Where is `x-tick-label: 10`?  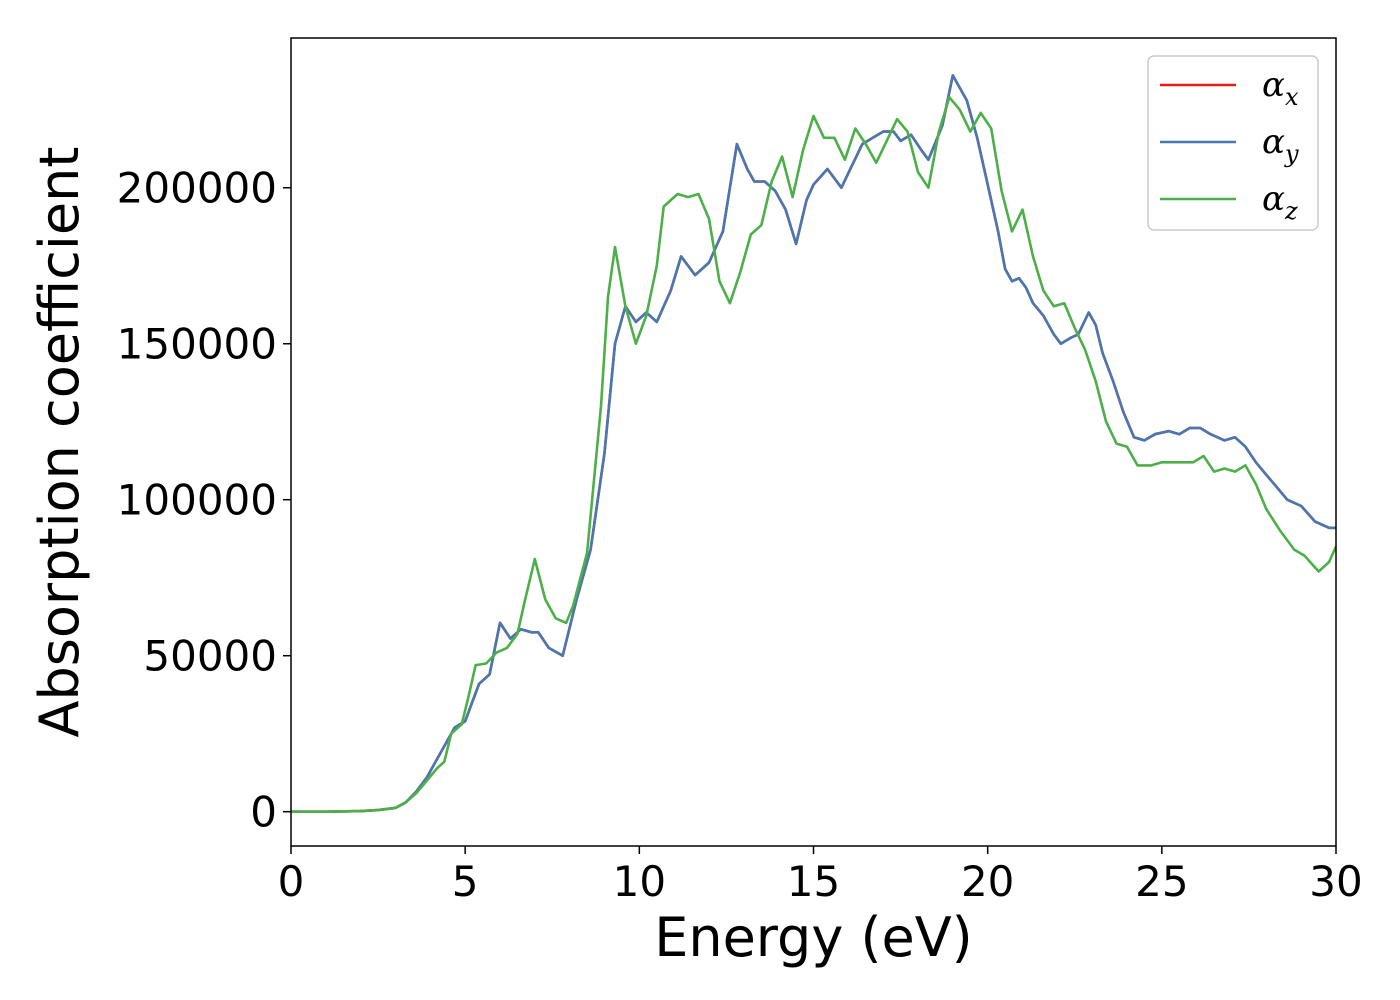
x-tick-label: 10 is located at coordinates (639, 881).